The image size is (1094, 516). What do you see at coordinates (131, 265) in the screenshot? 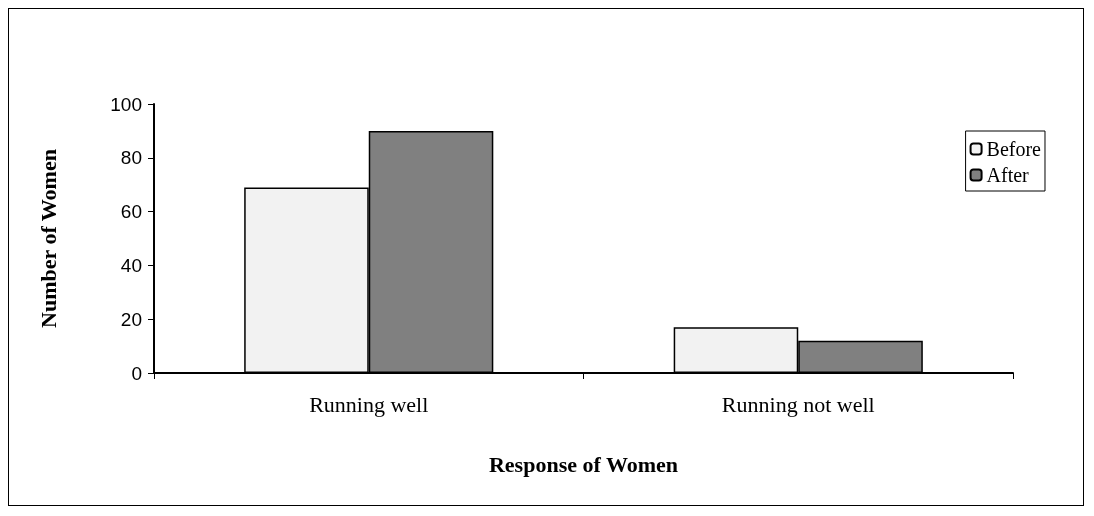
I see `y-tick-label: 40` at bounding box center [131, 265].